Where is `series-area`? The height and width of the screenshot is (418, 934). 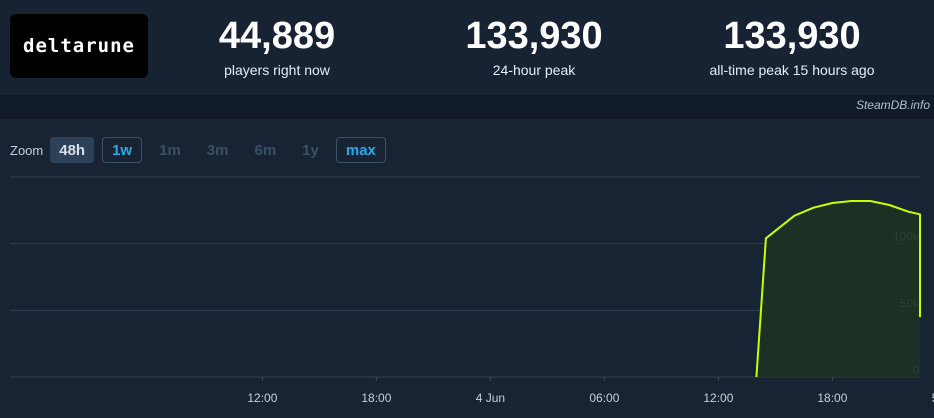 series-area is located at coordinates (838, 289).